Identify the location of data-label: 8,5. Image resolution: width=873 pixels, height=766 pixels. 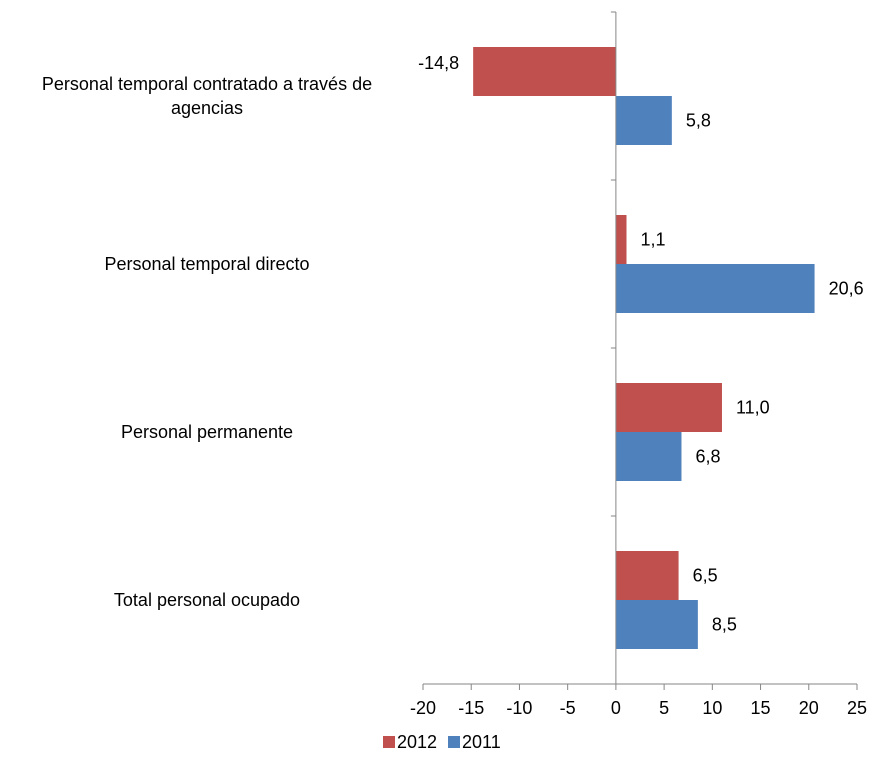
(724, 625).